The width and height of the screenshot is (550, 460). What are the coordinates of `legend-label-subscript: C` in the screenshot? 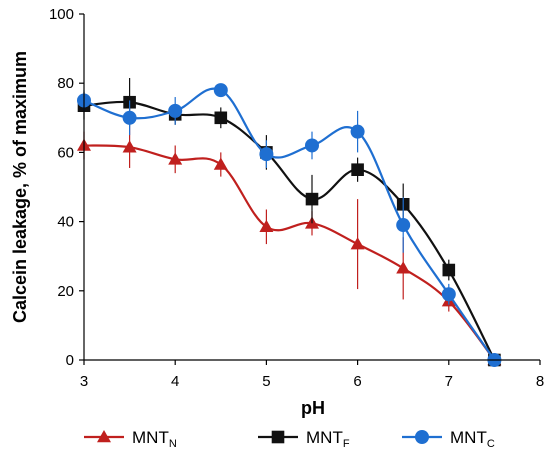 It's located at (491, 444).